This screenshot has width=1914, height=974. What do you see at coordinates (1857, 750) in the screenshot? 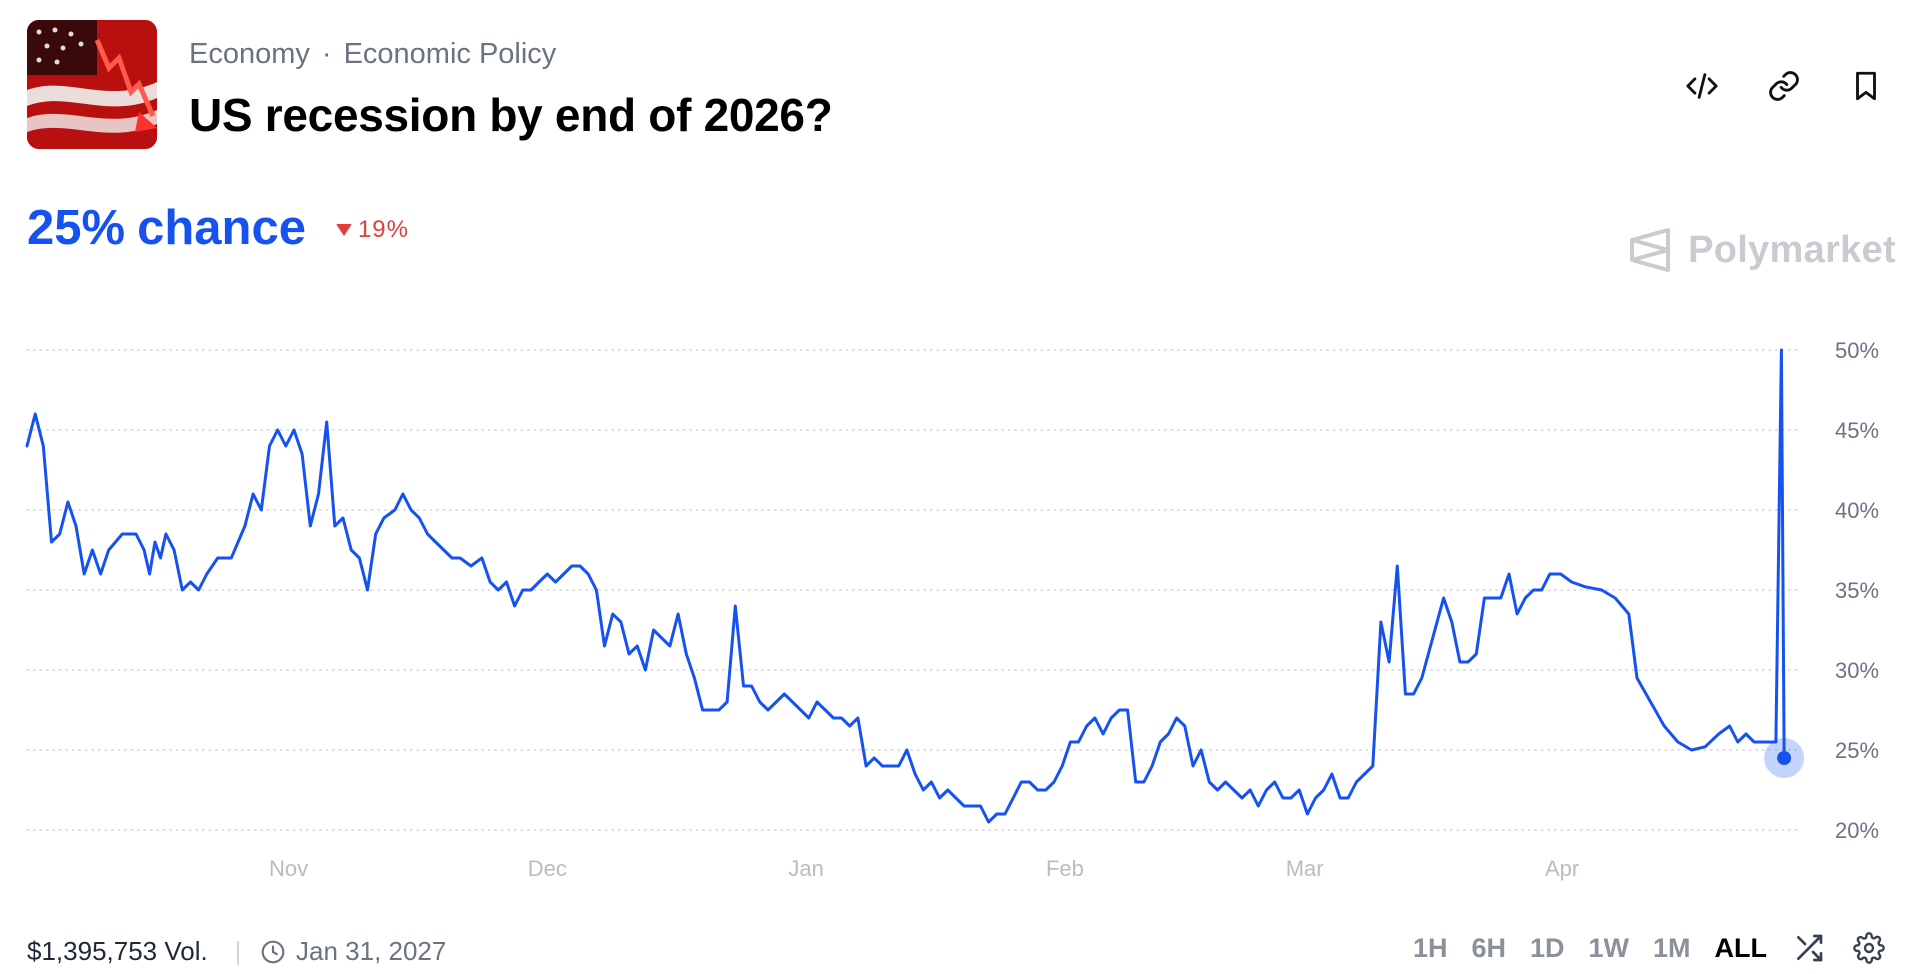
I see `y-tick-label: 25%` at bounding box center [1857, 750].